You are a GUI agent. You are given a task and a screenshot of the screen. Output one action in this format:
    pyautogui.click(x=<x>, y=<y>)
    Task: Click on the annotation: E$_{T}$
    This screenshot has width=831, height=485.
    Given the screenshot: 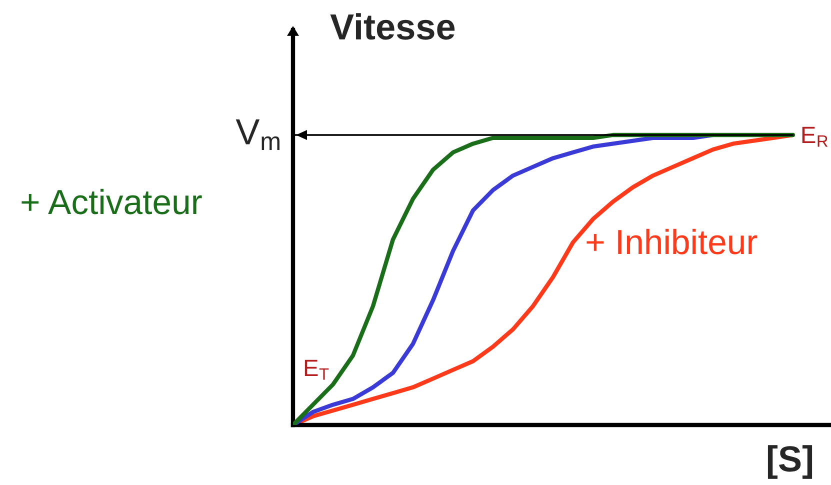 What is the action you would take?
    pyautogui.click(x=316, y=370)
    